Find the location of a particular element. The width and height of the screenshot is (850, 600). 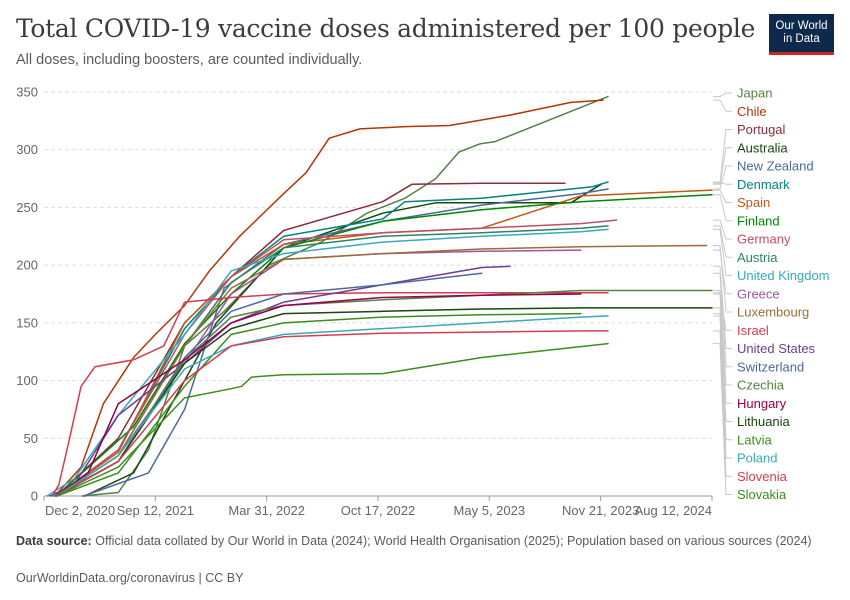

x-tick-label: Sep 12, 2021 is located at coordinates (155, 510).